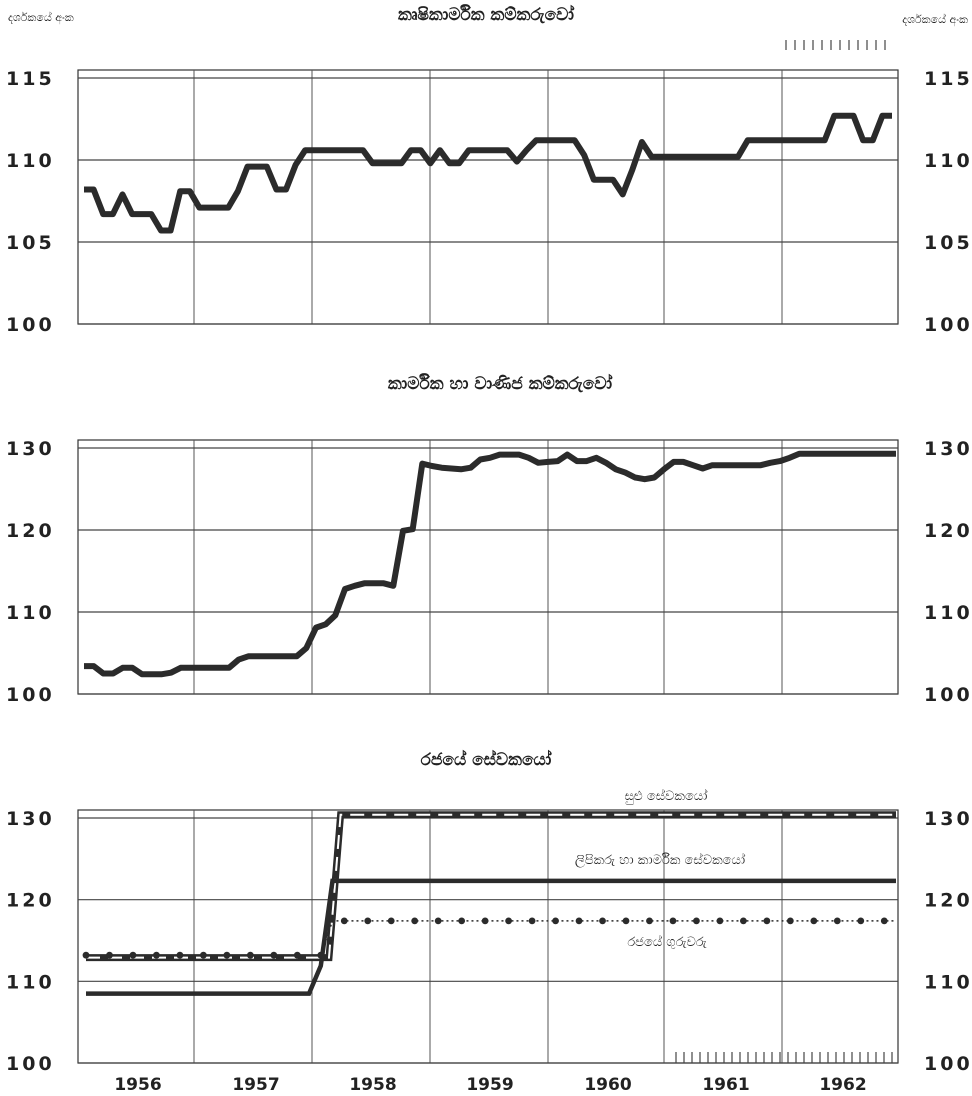 Image resolution: width=972 pixels, height=1096 pixels. I want to click on x-label-1962: 1962, so click(842, 1085).